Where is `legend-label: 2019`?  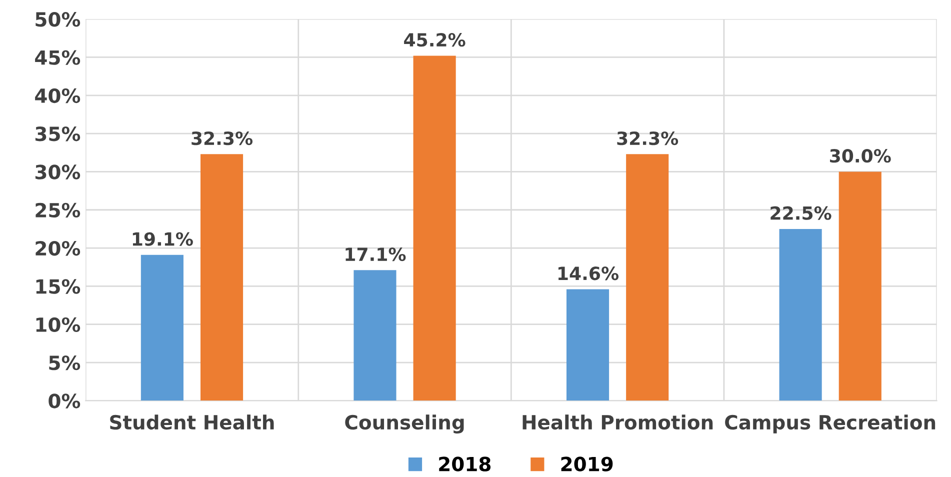
legend-label: 2019 is located at coordinates (587, 464).